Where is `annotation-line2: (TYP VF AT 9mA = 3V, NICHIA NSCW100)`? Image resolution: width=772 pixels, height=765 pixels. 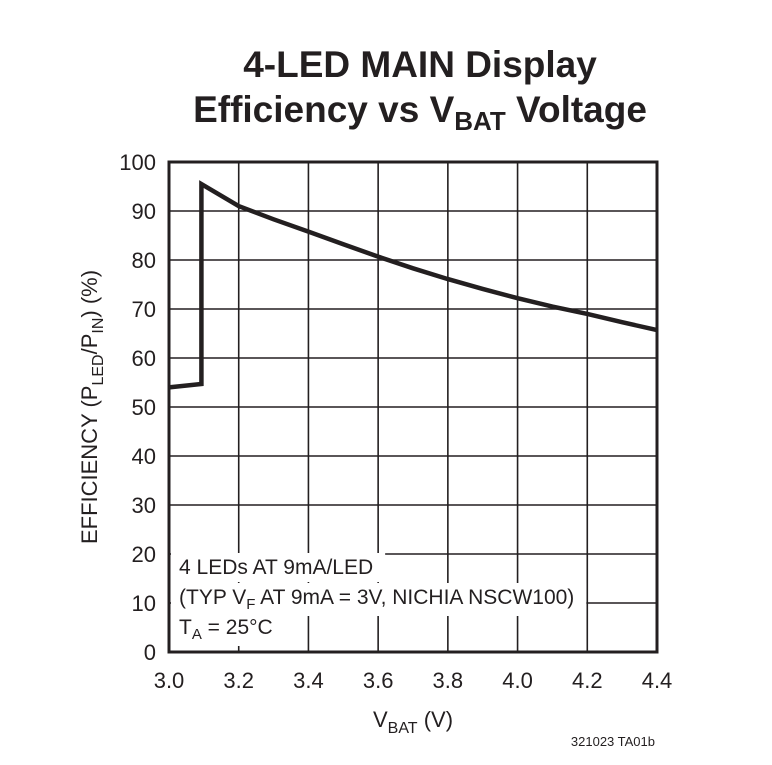 annotation-line2: (TYP VF AT 9mA = 3V, NICHIA NSCW100) is located at coordinates (376, 599).